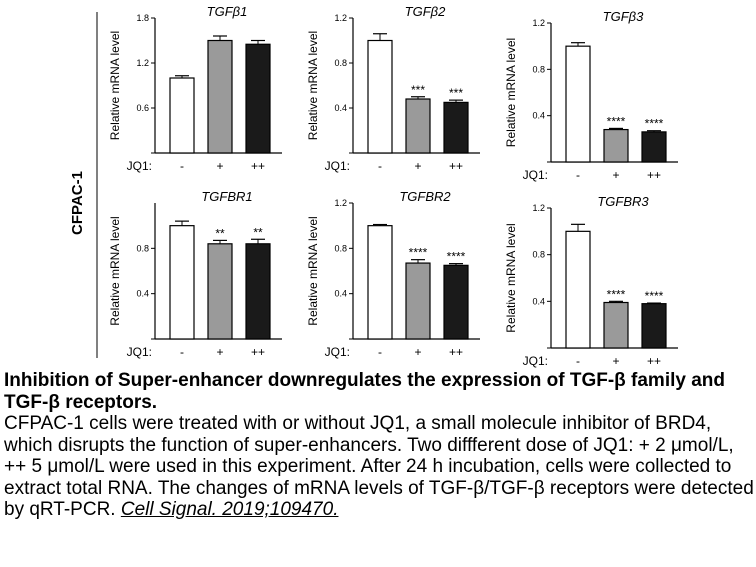 The width and height of the screenshot is (756, 567). Describe the element at coordinates (623, 16) in the screenshot. I see `panel-title: TGFβ3` at that location.